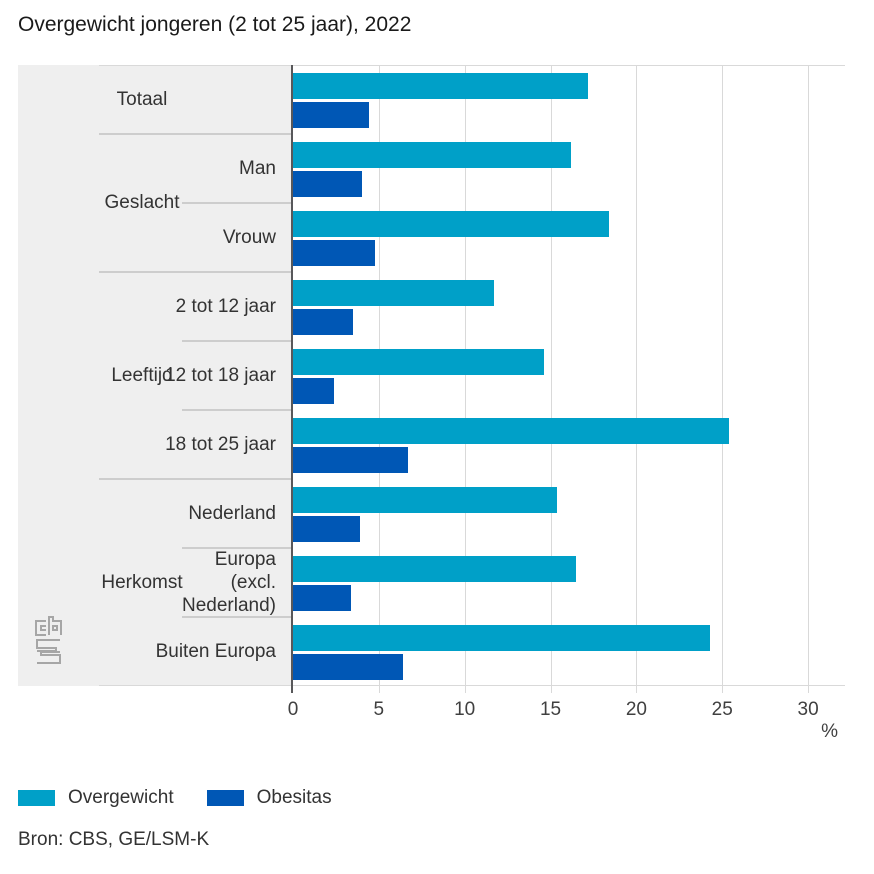 The image size is (874, 874). What do you see at coordinates (232, 513) in the screenshot?
I see `row-label: Nederland` at bounding box center [232, 513].